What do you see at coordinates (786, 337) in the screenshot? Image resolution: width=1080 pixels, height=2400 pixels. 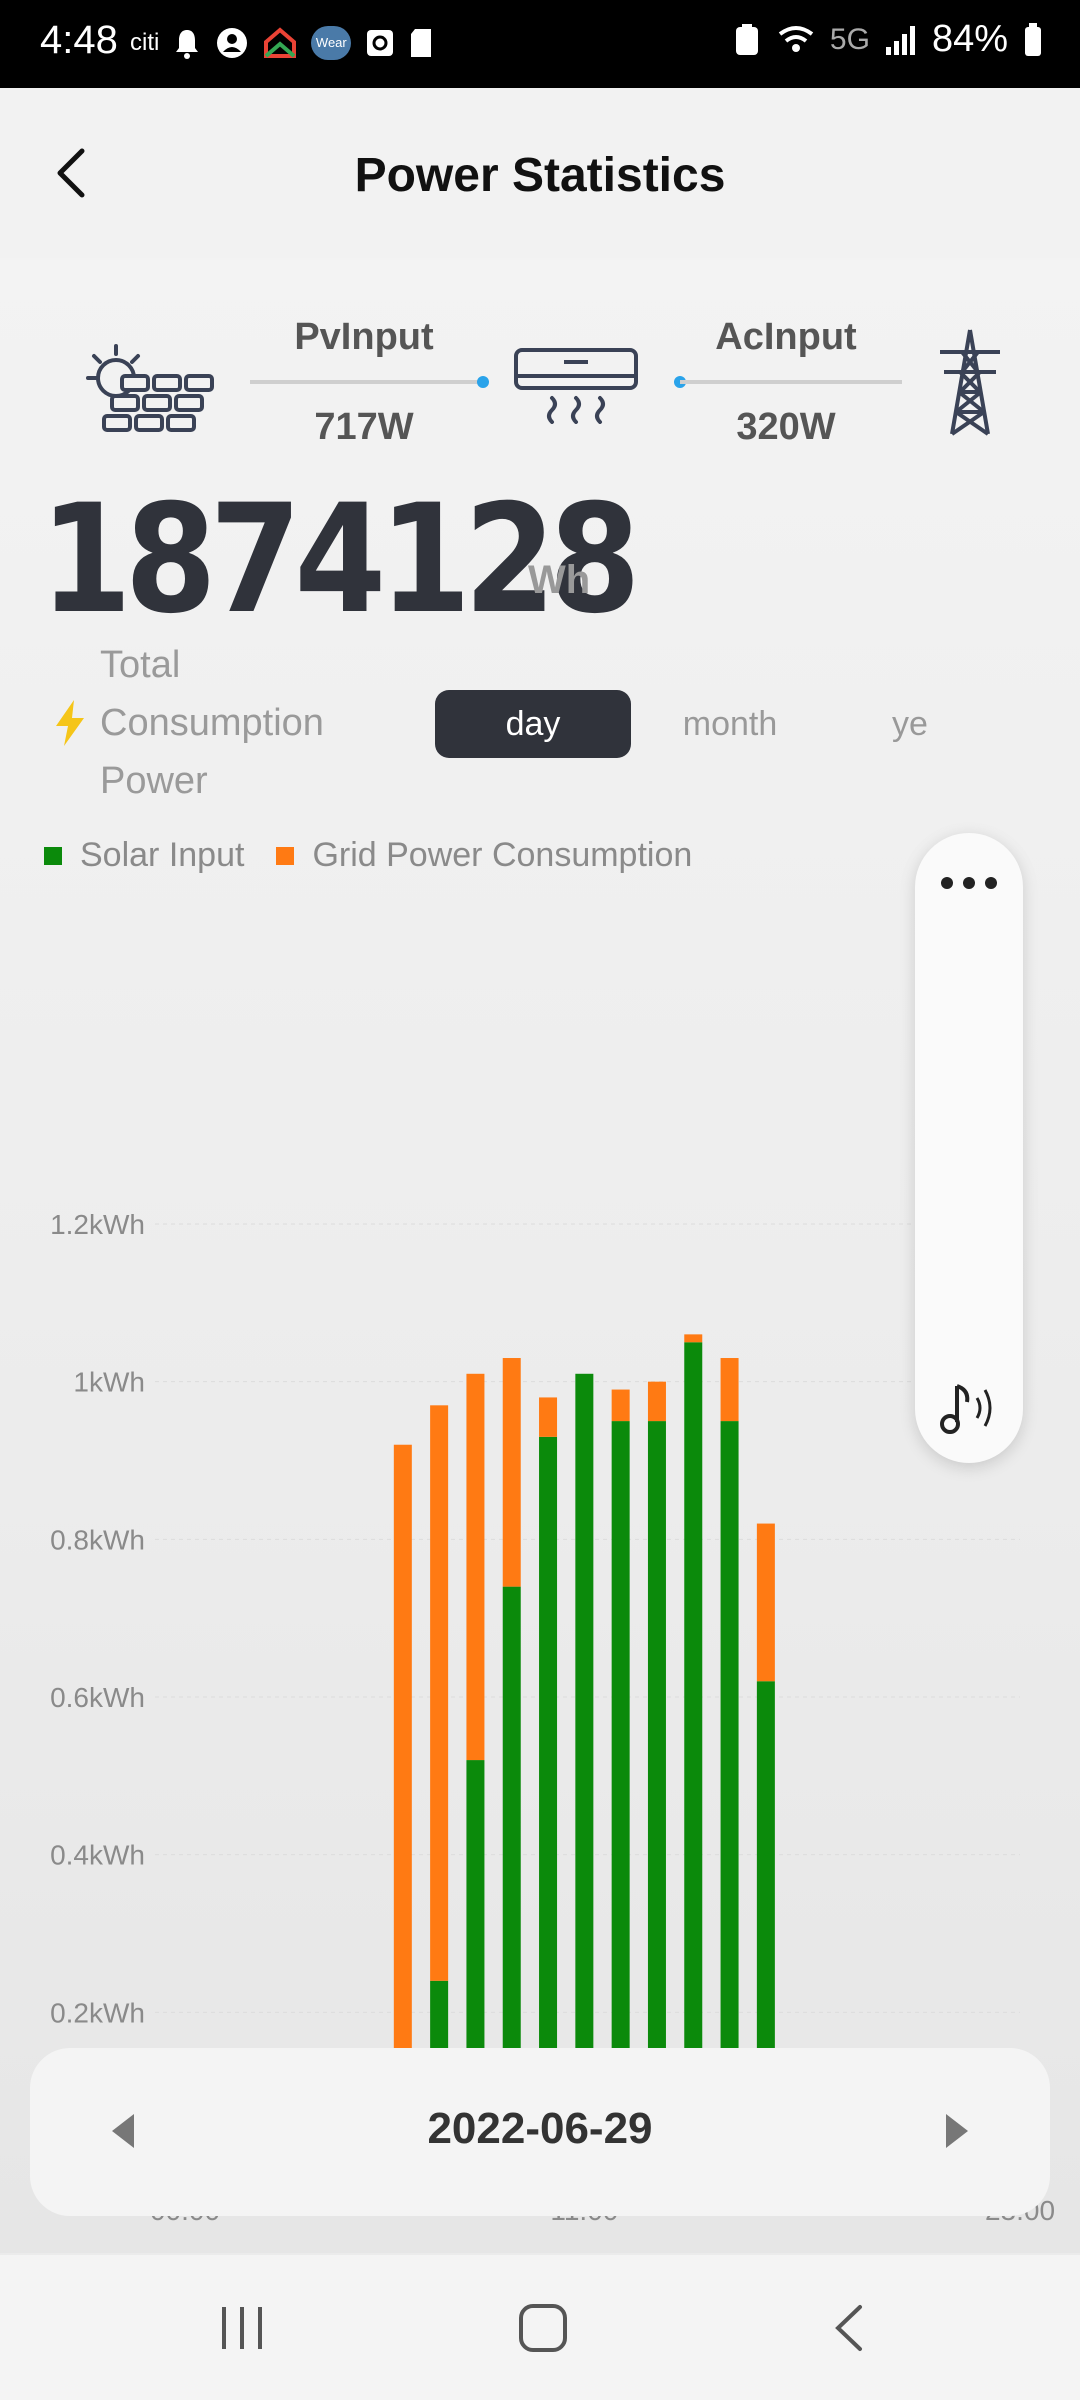 I see `ac-input-label: AcInput` at bounding box center [786, 337].